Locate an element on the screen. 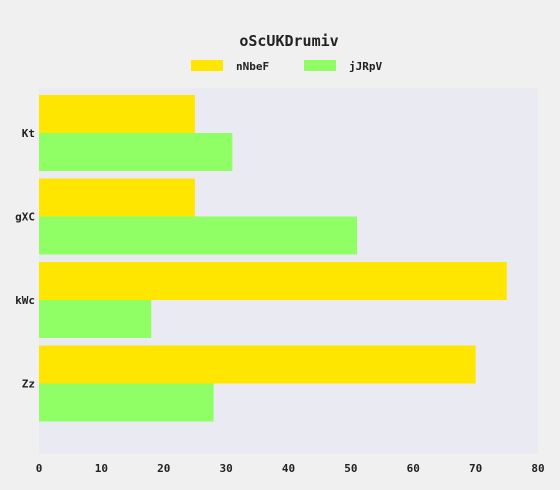 This screenshot has width=560, height=490. x-tick-label-50: 50 is located at coordinates (350, 468).